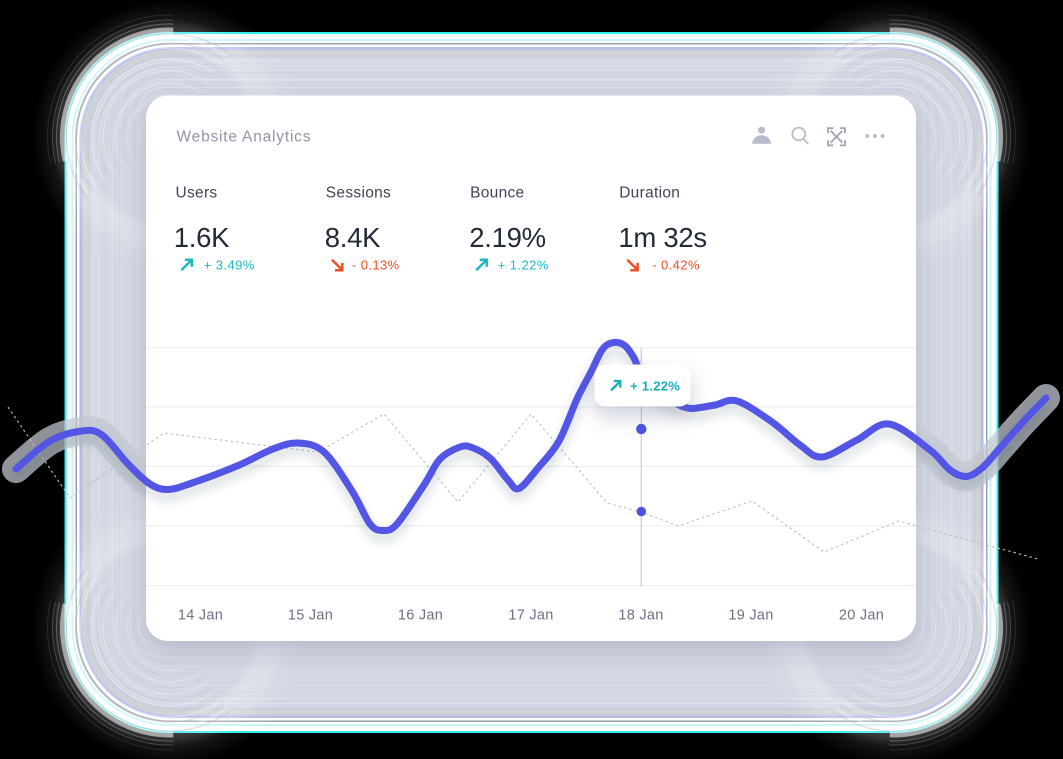  Describe the element at coordinates (507, 237) in the screenshot. I see `svg-text: 2.19%` at that location.